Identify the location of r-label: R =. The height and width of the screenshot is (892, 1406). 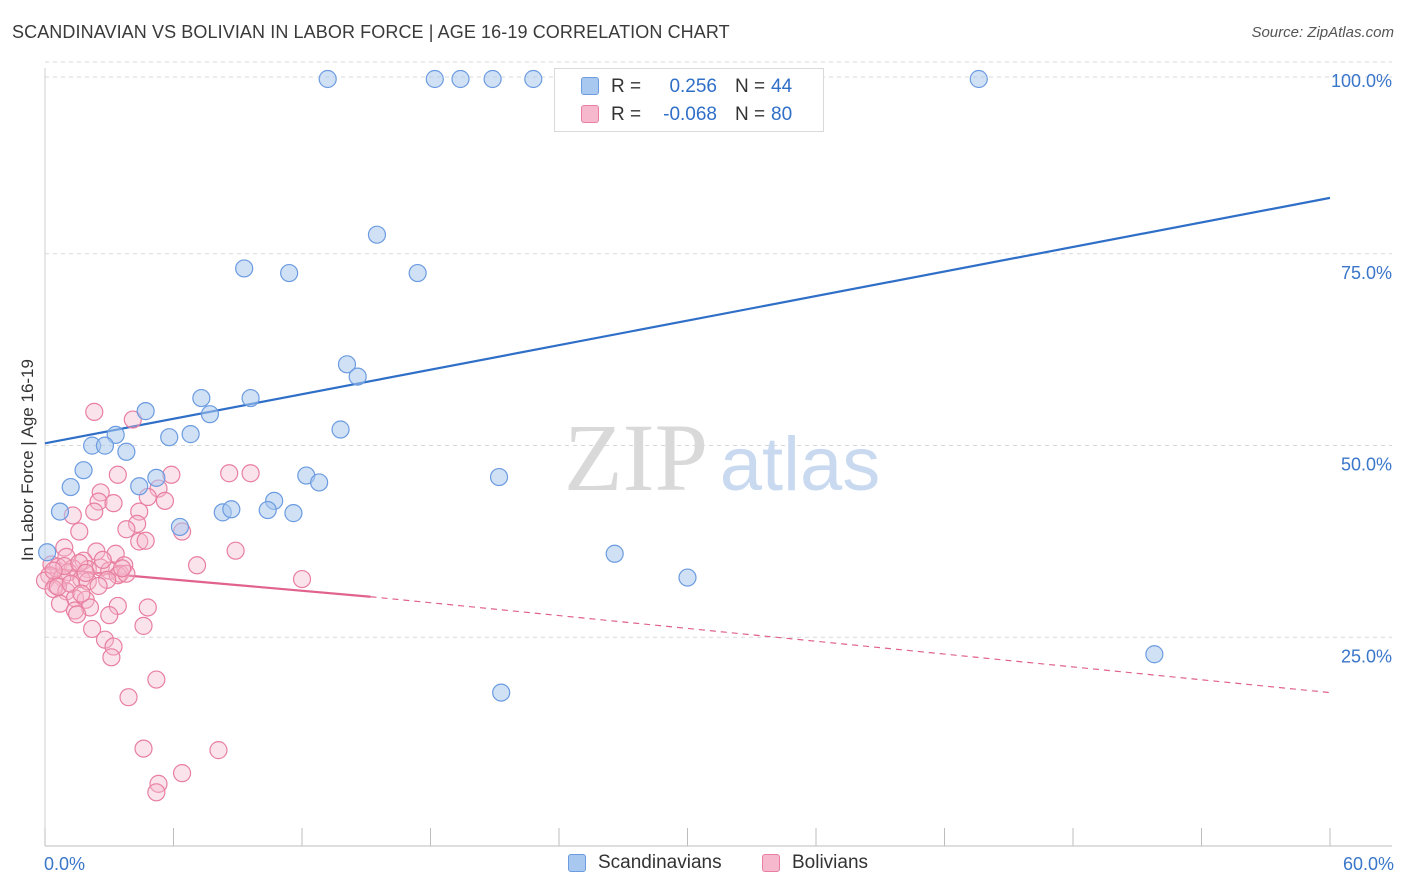
(626, 114).